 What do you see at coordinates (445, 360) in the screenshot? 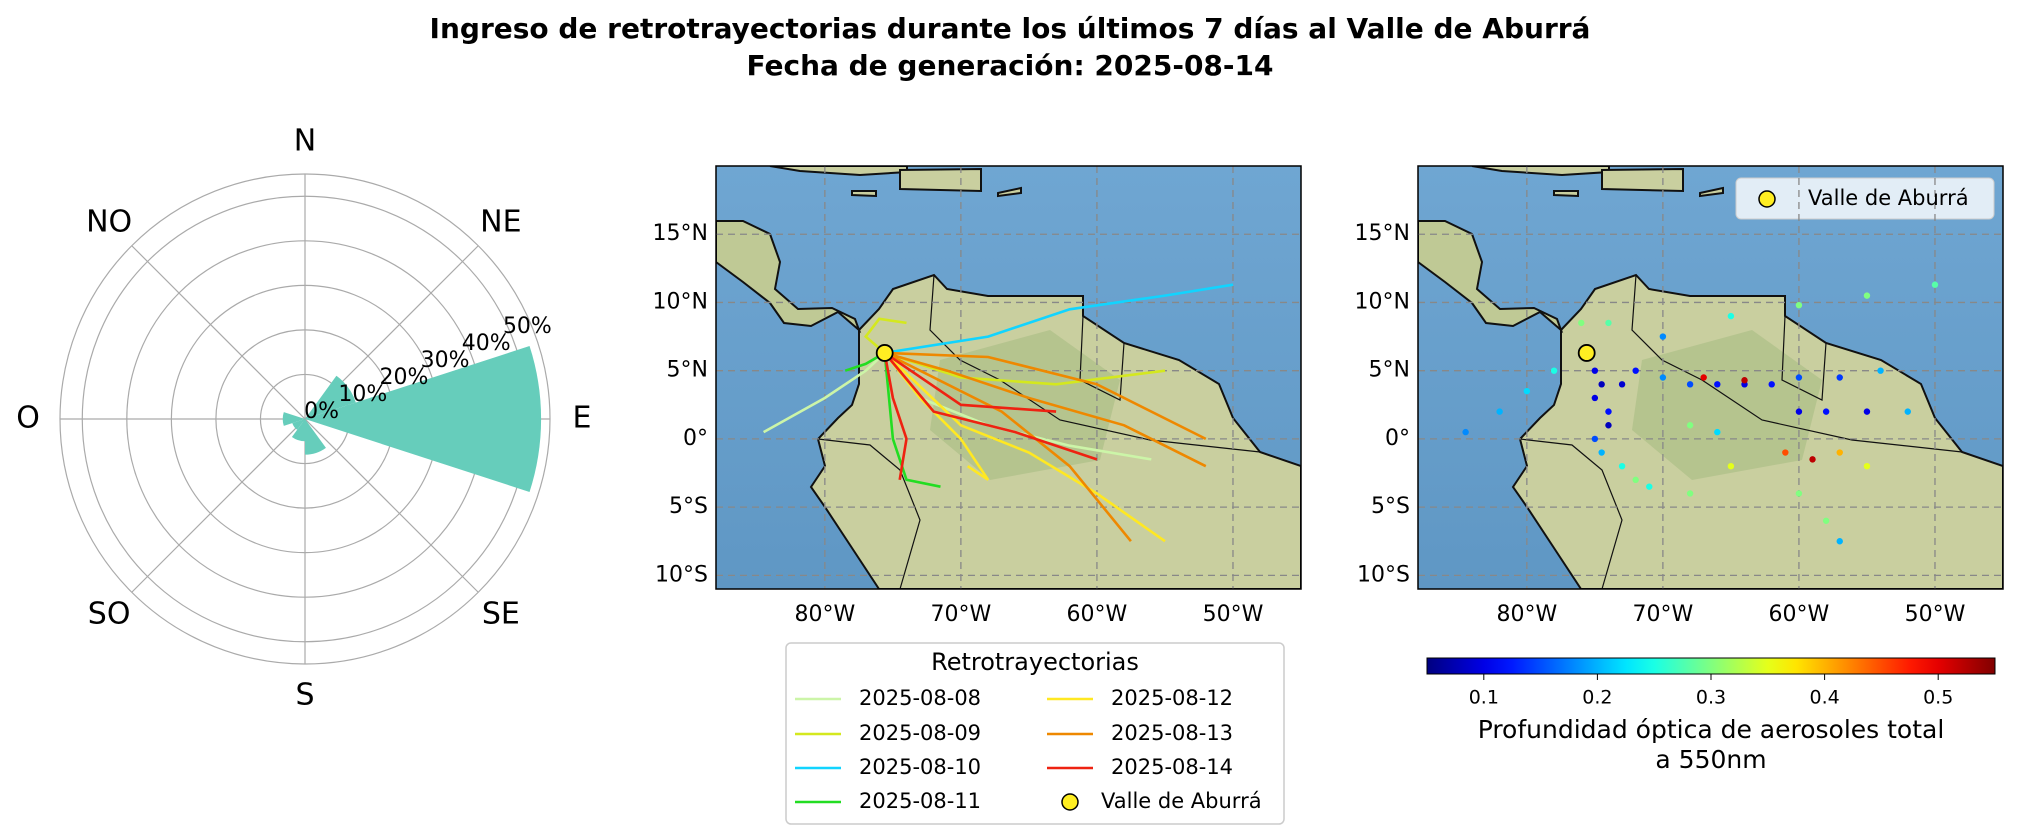
I see `radial-tick-label: 30%` at bounding box center [445, 360].